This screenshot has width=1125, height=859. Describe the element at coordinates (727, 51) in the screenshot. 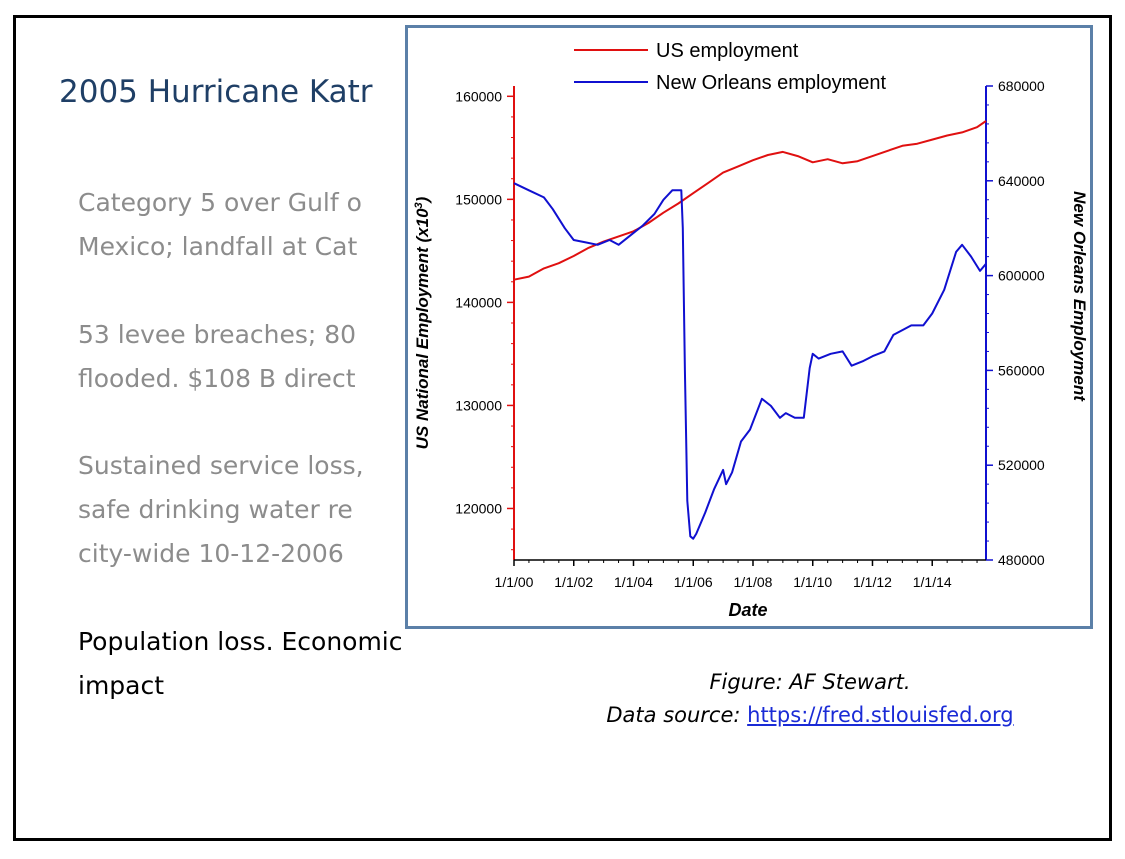

I see `legend-label-us: US employment` at that location.